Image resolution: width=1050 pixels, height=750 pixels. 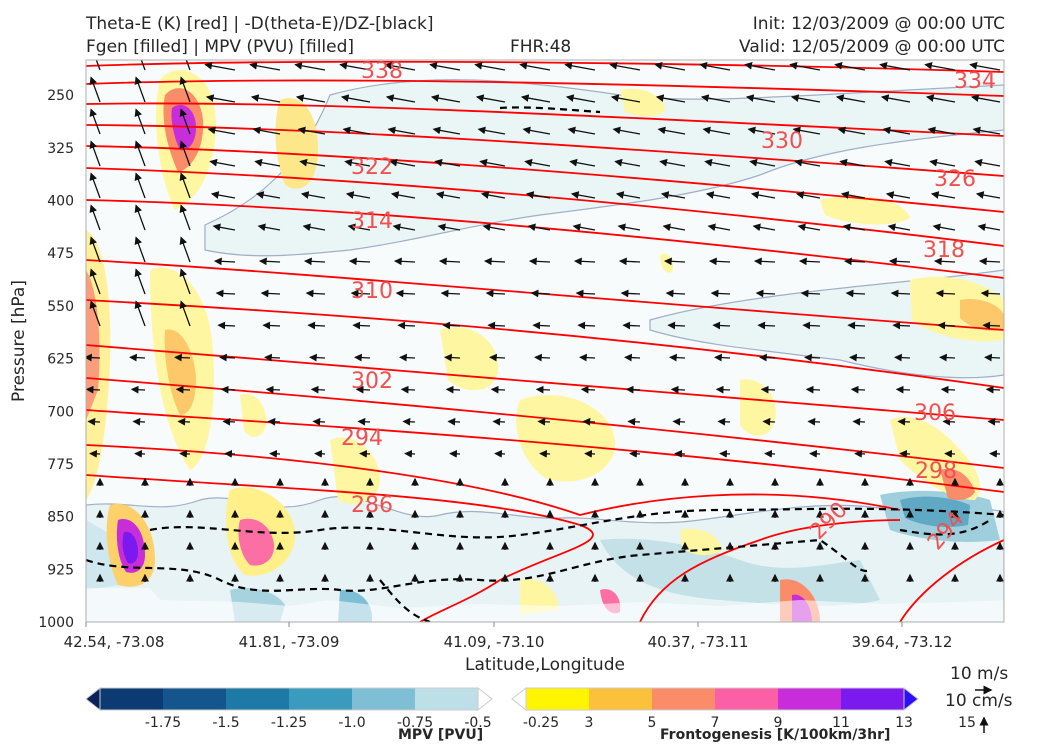 What do you see at coordinates (775, 735) in the screenshot?
I see `fgen-colorbar-label: Frontogenesis [K/100km/3hr]` at bounding box center [775, 735].